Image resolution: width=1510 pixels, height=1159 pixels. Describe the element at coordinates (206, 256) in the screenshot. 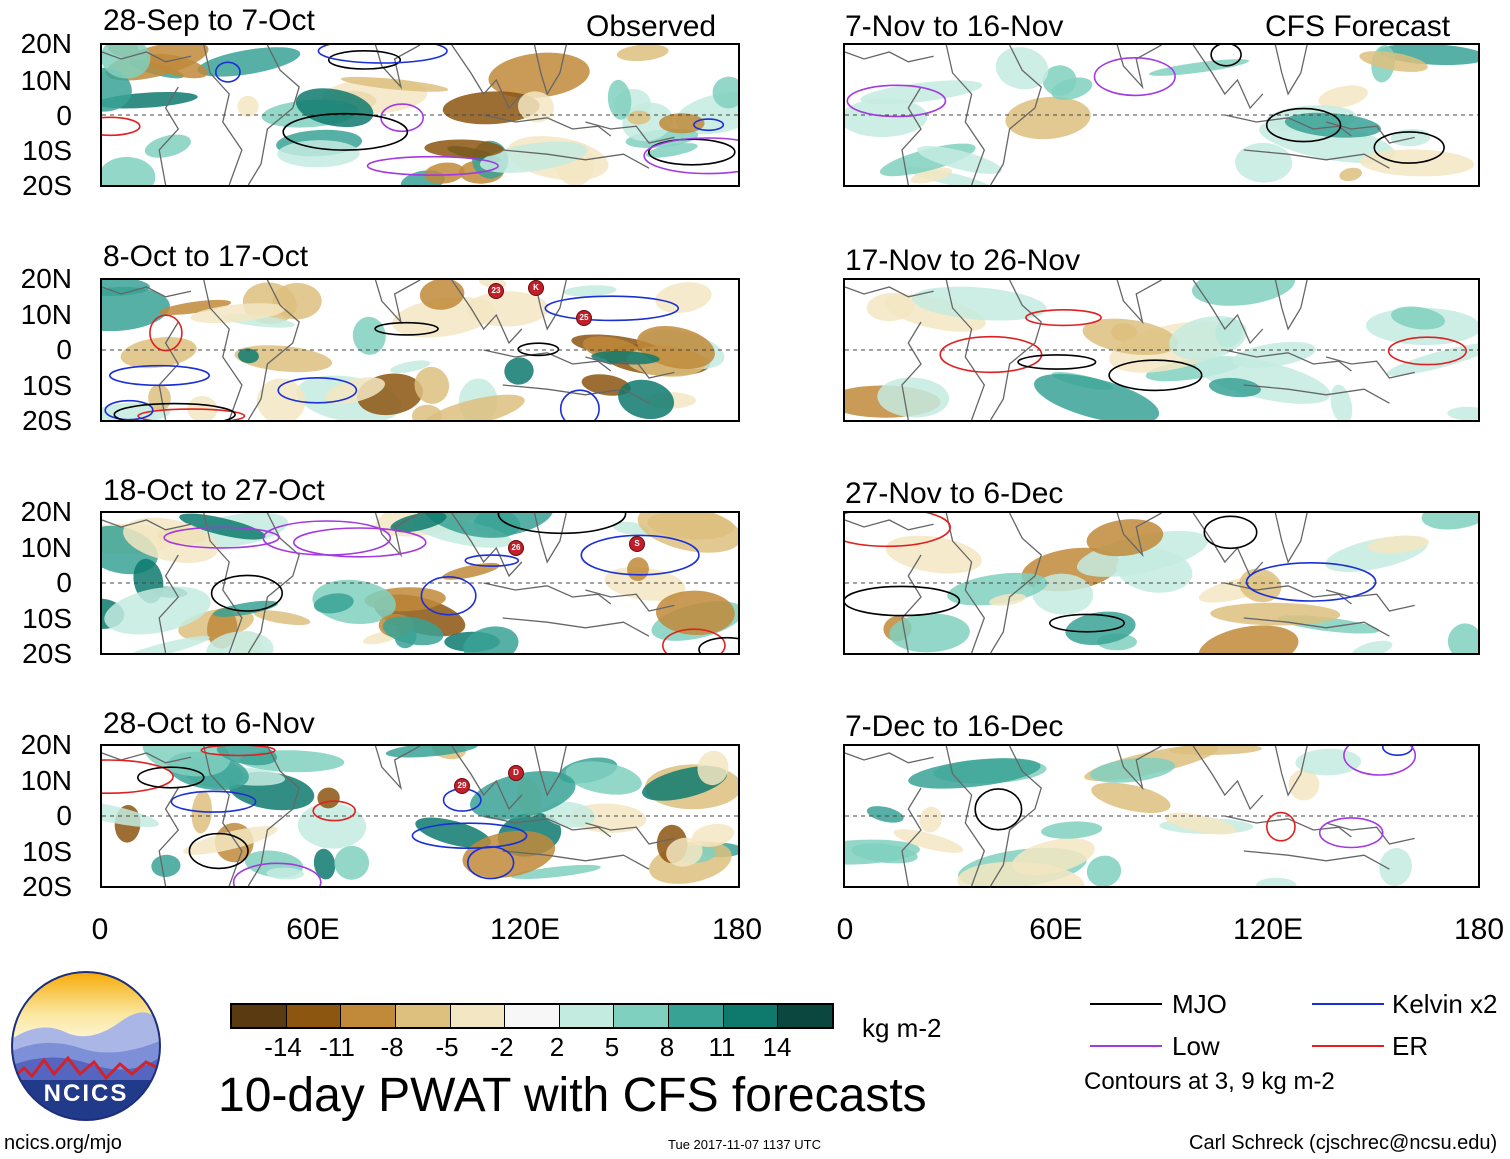

I see `panel-title: 8-Oct to 17-Oct` at that location.